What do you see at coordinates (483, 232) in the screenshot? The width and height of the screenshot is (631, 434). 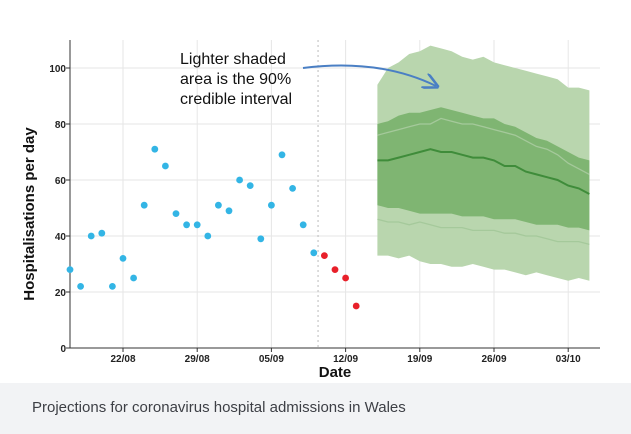 I see `projection-lower-trace` at bounding box center [483, 232].